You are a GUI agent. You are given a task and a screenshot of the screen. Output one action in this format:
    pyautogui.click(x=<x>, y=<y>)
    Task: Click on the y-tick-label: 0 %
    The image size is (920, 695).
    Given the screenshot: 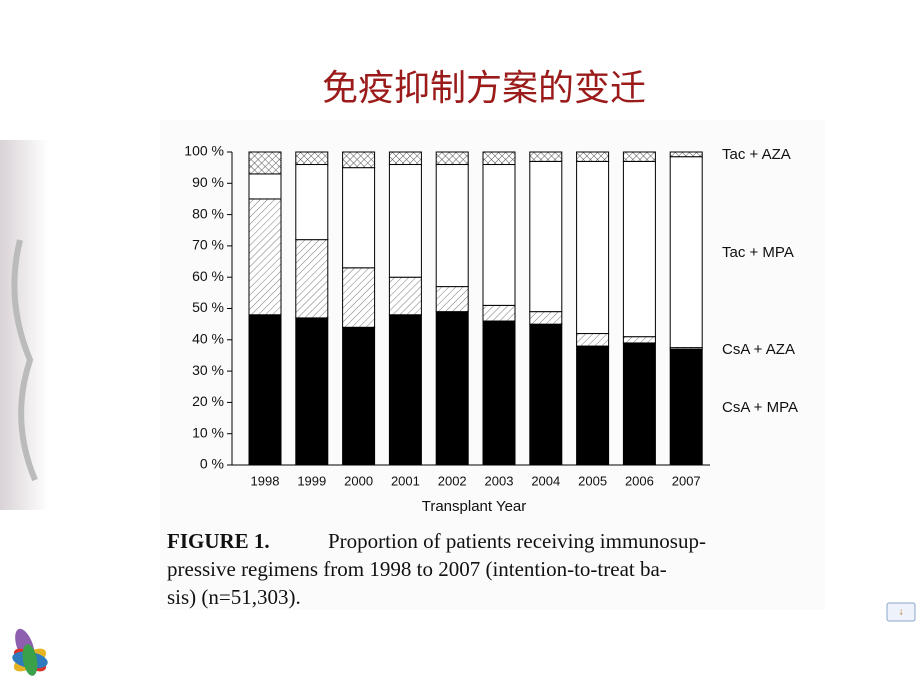 What is the action you would take?
    pyautogui.click(x=212, y=464)
    